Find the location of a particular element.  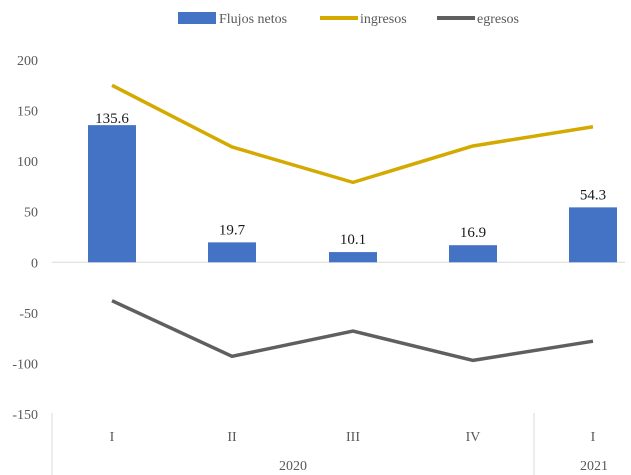

bar-data-label: 135.6 is located at coordinates (112, 119).